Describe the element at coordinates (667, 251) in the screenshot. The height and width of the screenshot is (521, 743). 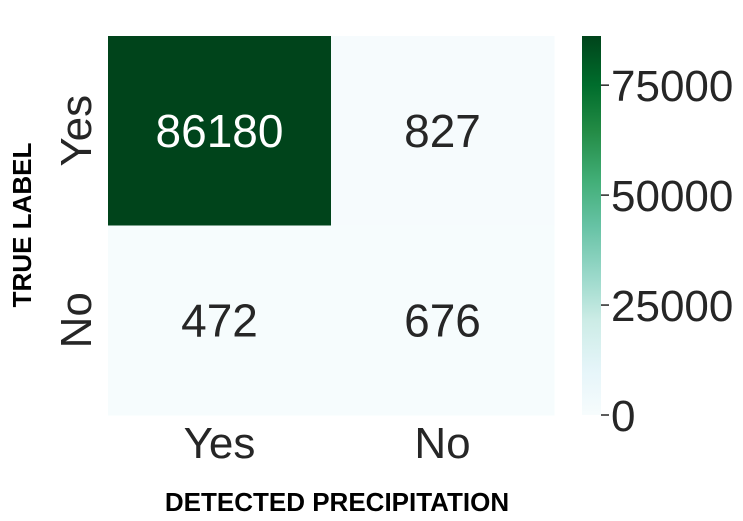
I see `colorbar-ticks: 0 25000 50000 75000` at that location.